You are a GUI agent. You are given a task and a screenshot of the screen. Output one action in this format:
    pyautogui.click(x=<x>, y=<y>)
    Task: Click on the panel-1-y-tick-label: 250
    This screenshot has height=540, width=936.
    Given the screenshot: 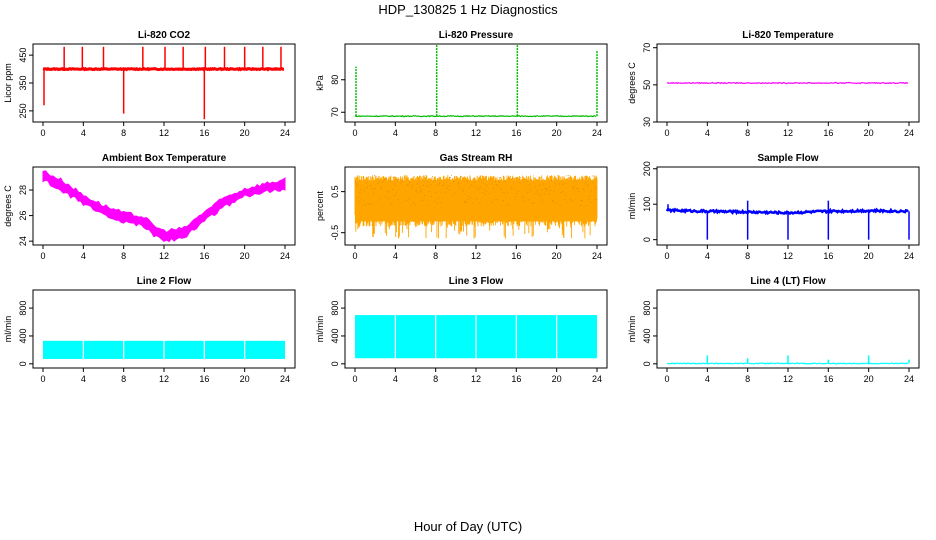 What is the action you would take?
    pyautogui.click(x=23, y=110)
    